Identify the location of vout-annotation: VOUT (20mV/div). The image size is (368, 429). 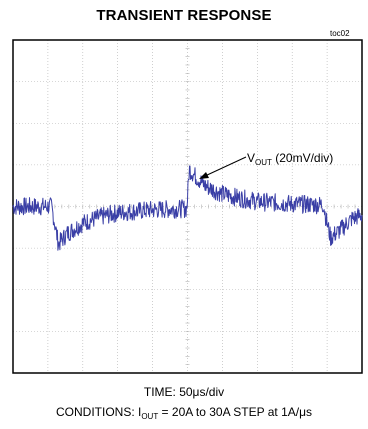
(290, 159).